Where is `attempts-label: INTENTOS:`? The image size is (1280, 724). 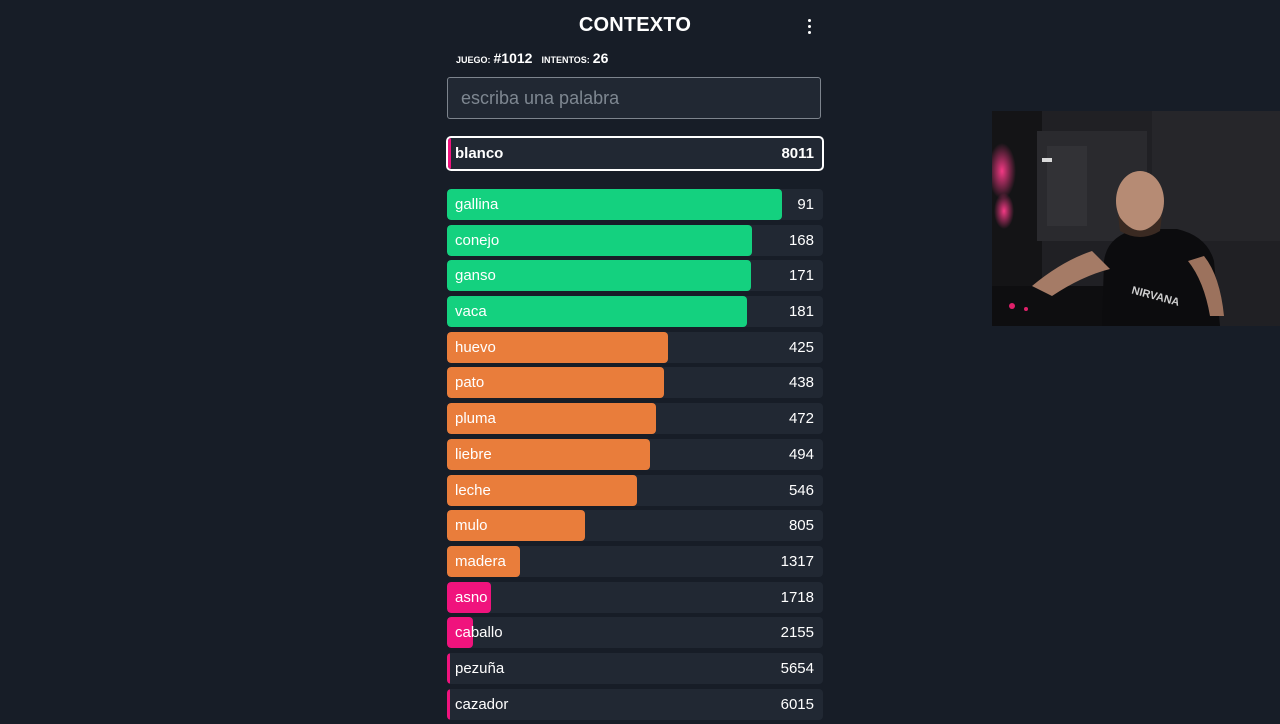
attempts-label: INTENTOS: is located at coordinates (565, 60).